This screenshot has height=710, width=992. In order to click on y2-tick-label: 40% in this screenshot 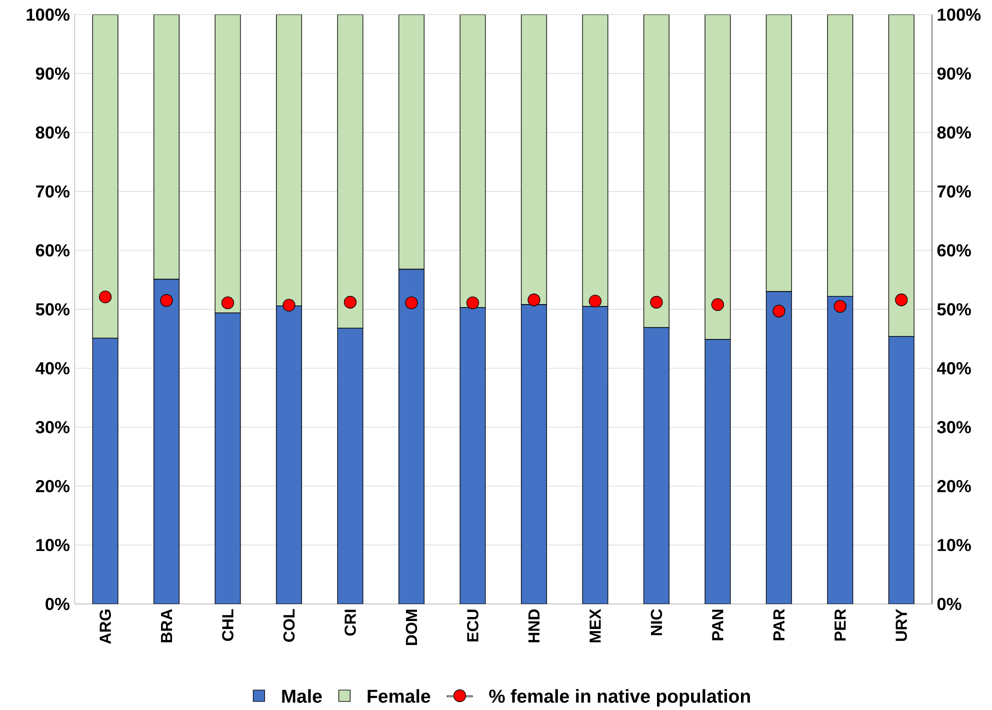, I will do `click(953, 368)`.